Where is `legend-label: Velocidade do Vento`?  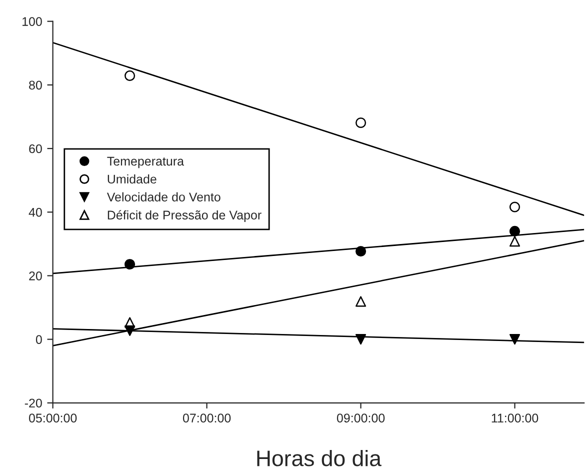 legend-label: Velocidade do Vento is located at coordinates (163, 197).